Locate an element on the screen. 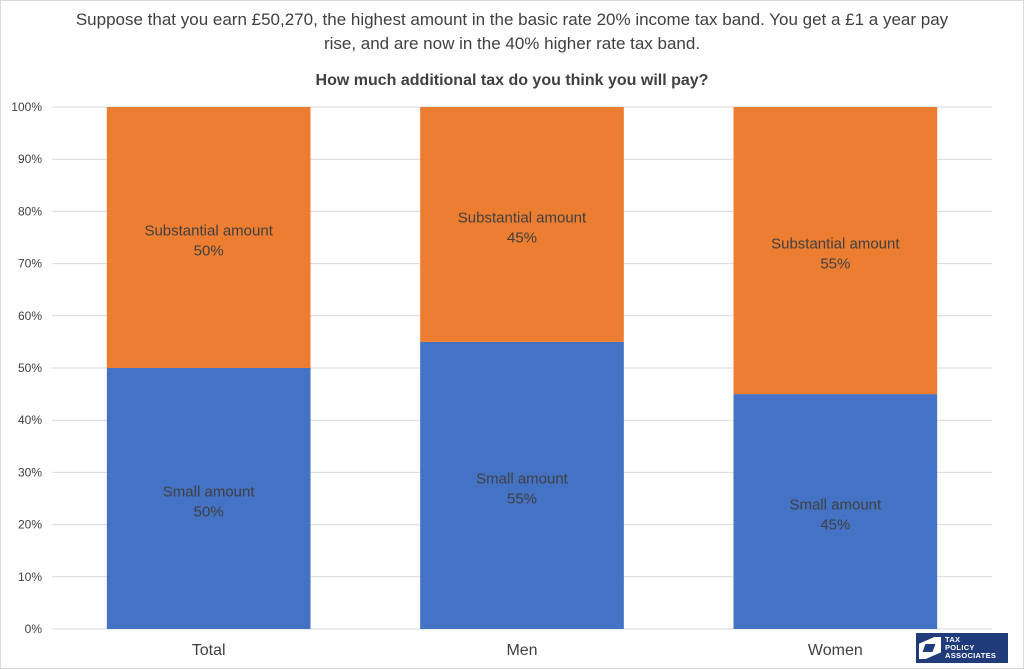 This screenshot has height=669, width=1024. logo-line-3: ASSOCIATES is located at coordinates (971, 655).